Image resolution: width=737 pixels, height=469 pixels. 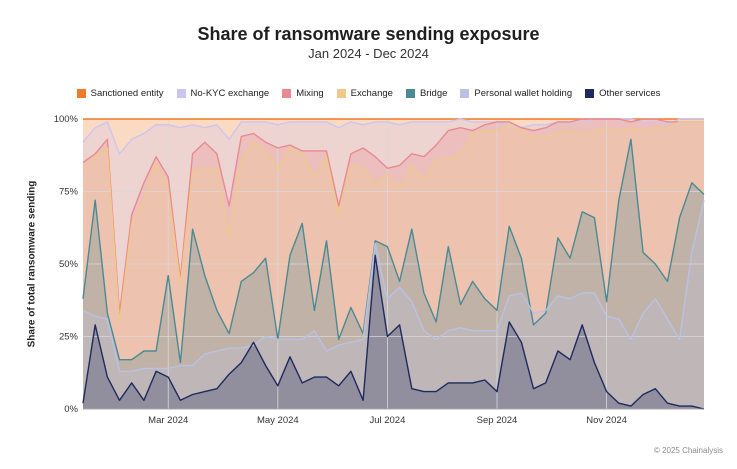 What do you see at coordinates (368, 53) in the screenshot?
I see `chart-subtitle: Jan 2024 - Dec 2024` at bounding box center [368, 53].